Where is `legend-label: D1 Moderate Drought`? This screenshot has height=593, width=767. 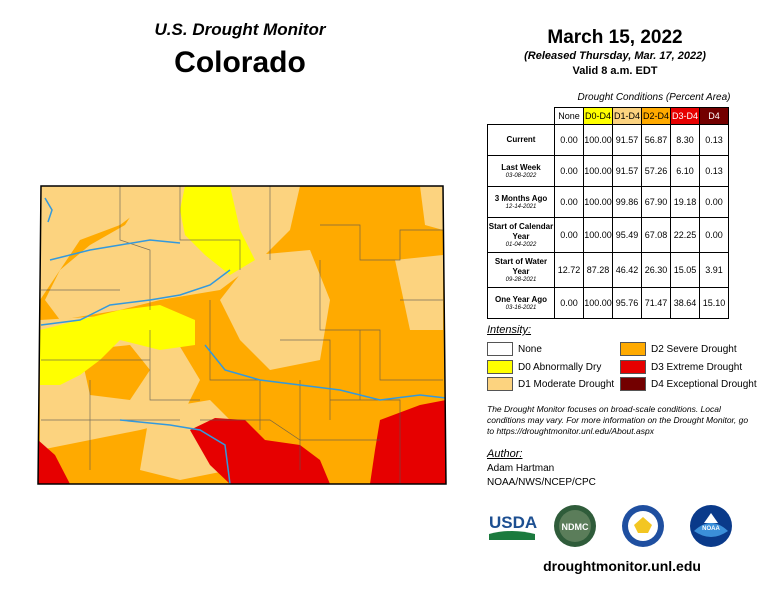
legend-label: D1 Moderate Drought is located at coordinates (566, 384).